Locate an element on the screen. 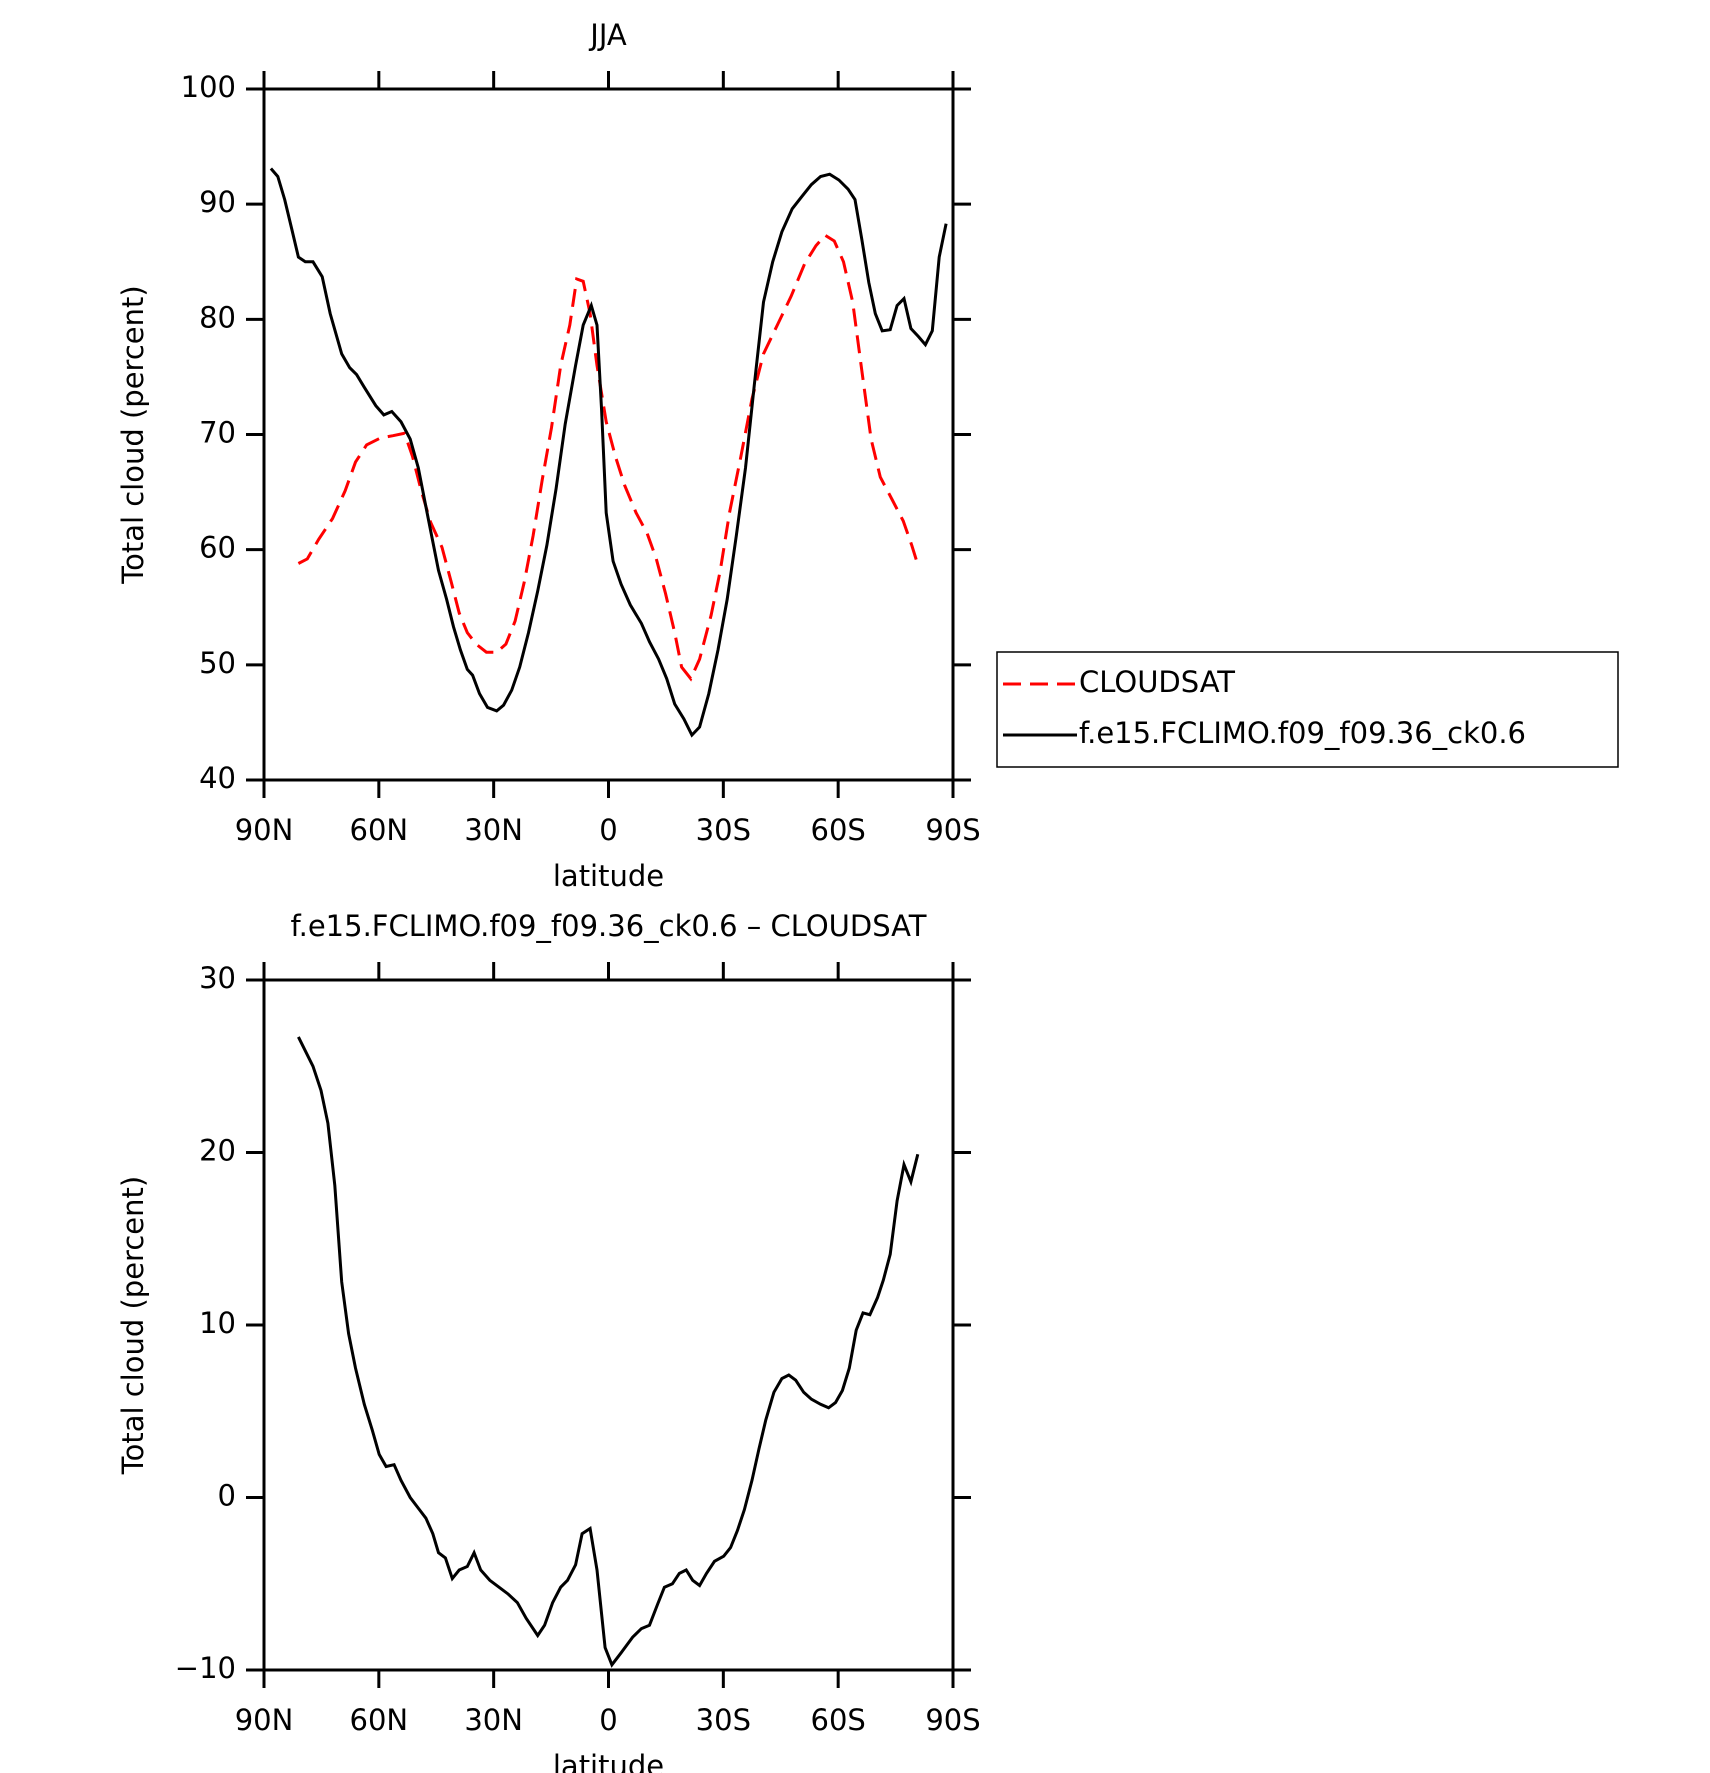  y-tick-label: 0 is located at coordinates (227, 1496).